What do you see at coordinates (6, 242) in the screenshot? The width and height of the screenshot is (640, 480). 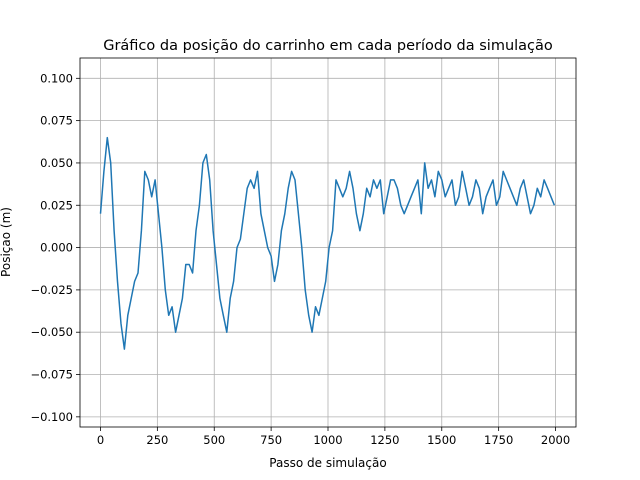 I see `y-axis-label: Posiçao (m)` at bounding box center [6, 242].